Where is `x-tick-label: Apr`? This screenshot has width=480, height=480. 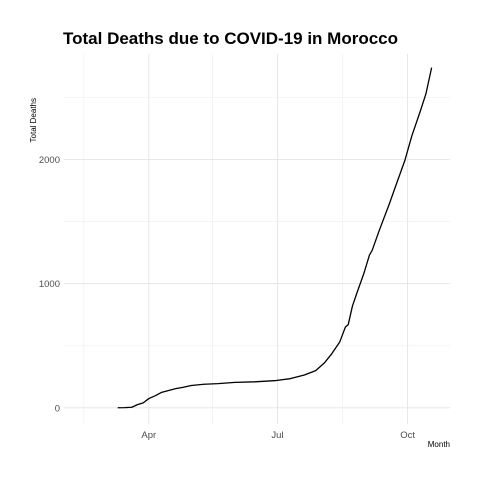
x-tick-label: Apr is located at coordinates (148, 435).